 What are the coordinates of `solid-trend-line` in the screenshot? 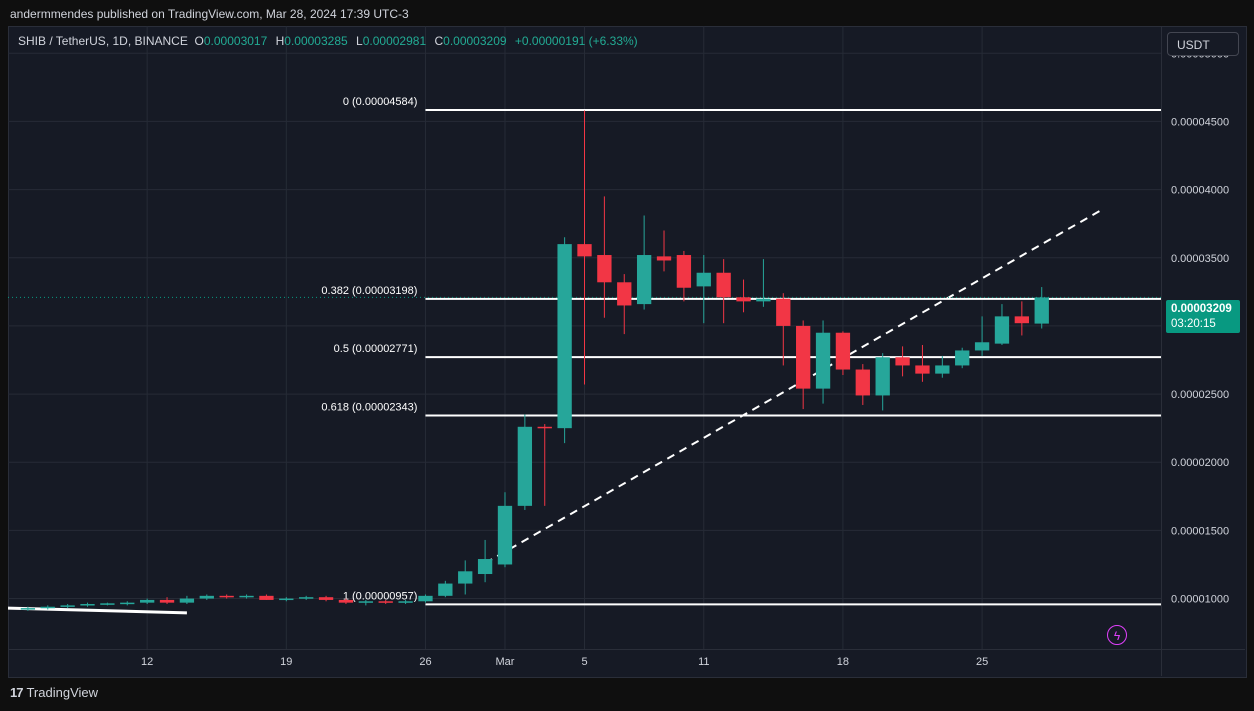 It's located at (97, 610).